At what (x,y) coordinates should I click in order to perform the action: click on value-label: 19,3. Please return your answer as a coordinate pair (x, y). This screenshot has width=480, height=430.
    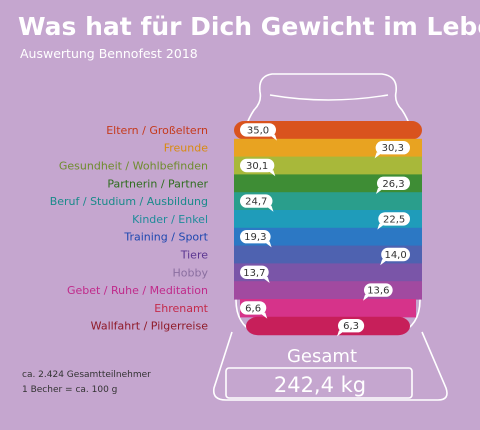
    Looking at the image, I should click on (255, 237).